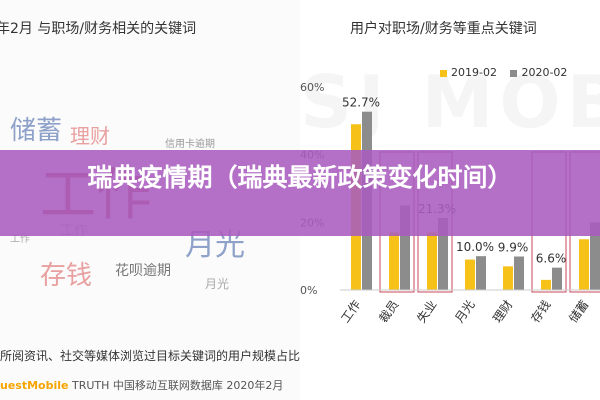 This screenshot has height=400, width=600. Describe the element at coordinates (450, 102) in the screenshot. I see `watermark: SJ MOBI` at that location.